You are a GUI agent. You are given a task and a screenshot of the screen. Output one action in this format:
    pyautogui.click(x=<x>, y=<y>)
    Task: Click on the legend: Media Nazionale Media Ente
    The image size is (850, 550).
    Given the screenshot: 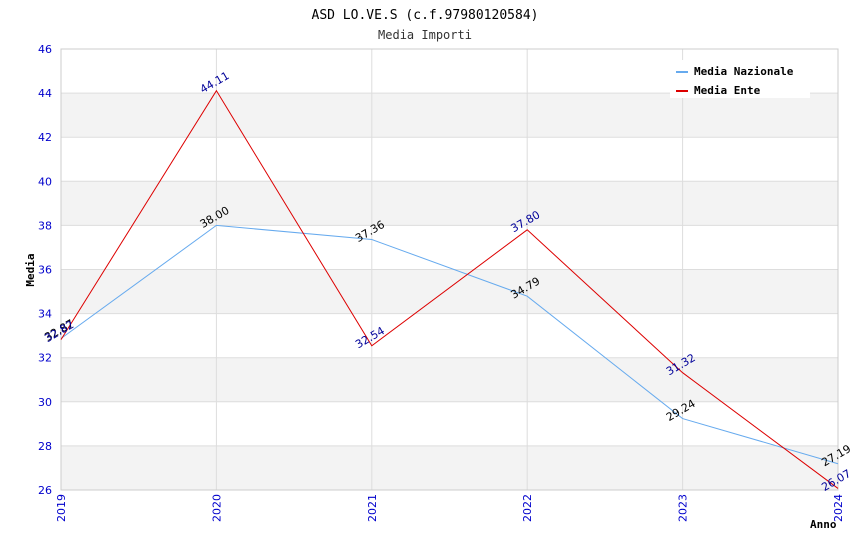 What is the action you would take?
    pyautogui.click(x=740, y=79)
    